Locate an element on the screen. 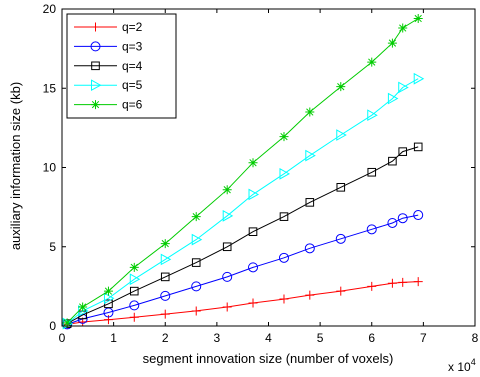 The image size is (480, 377). y-tick-label: 0 is located at coordinates (52, 326).